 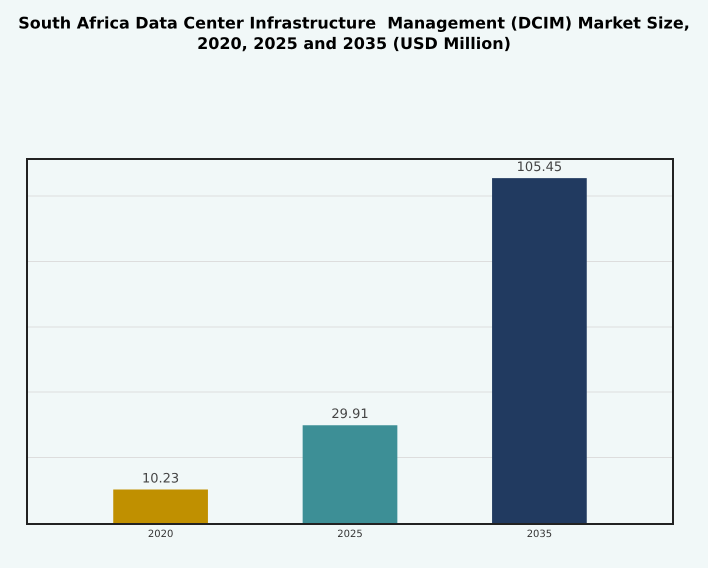 What do you see at coordinates (161, 479) in the screenshot?
I see `data-label: 10.23` at bounding box center [161, 479].